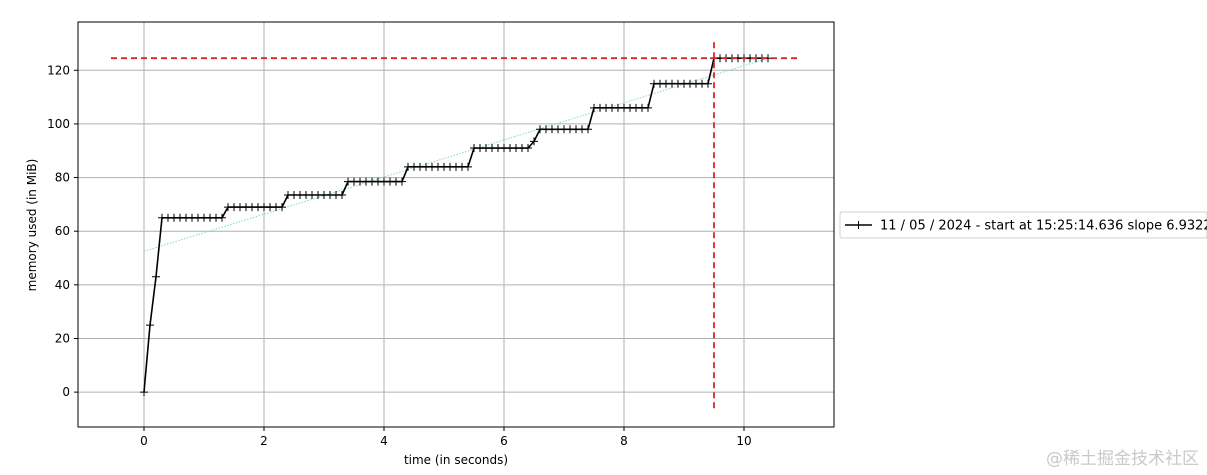  What do you see at coordinates (62, 178) in the screenshot?
I see `y-tick-label: 80` at bounding box center [62, 178].